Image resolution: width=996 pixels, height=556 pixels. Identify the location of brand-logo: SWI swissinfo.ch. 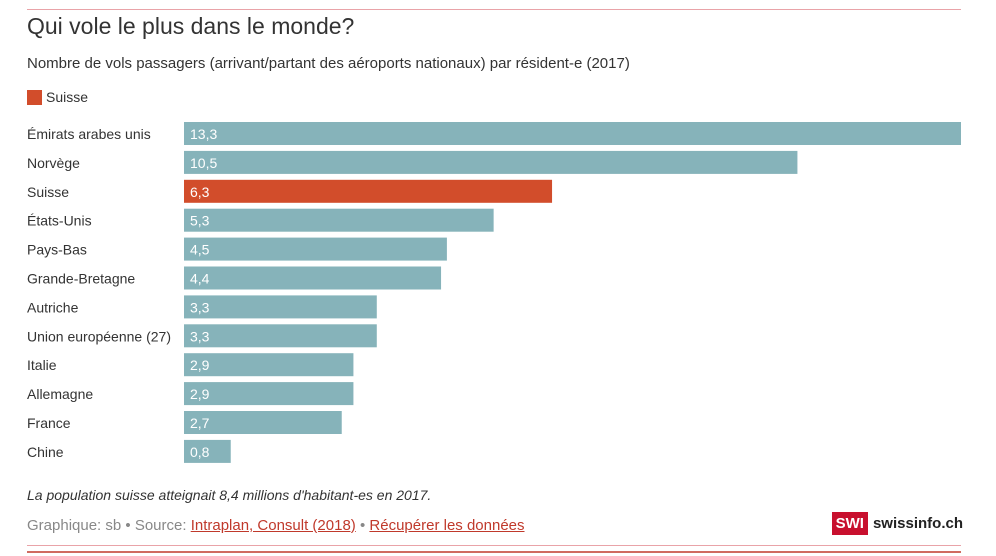
(897, 523).